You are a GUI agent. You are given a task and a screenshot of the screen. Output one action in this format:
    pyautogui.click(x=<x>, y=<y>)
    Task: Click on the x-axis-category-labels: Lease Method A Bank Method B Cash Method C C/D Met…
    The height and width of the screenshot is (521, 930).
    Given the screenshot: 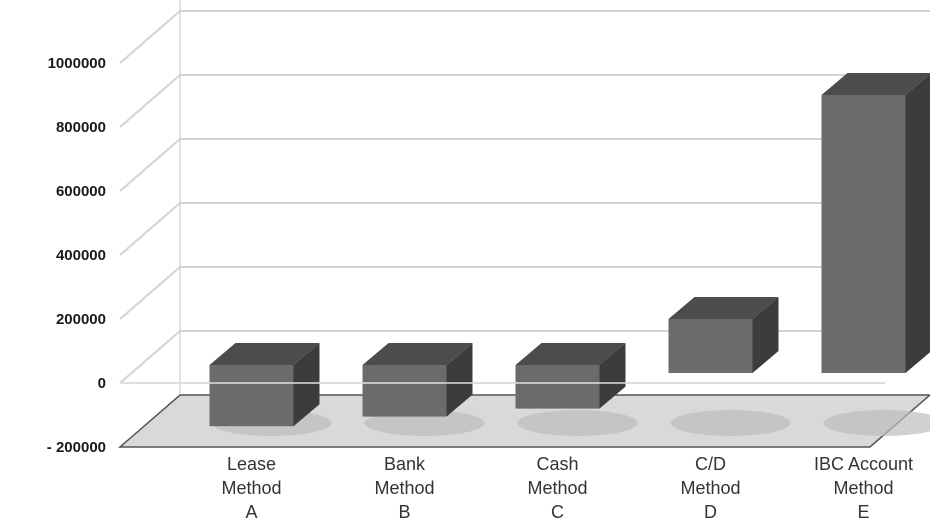 What is the action you would take?
    pyautogui.click(x=567, y=487)
    